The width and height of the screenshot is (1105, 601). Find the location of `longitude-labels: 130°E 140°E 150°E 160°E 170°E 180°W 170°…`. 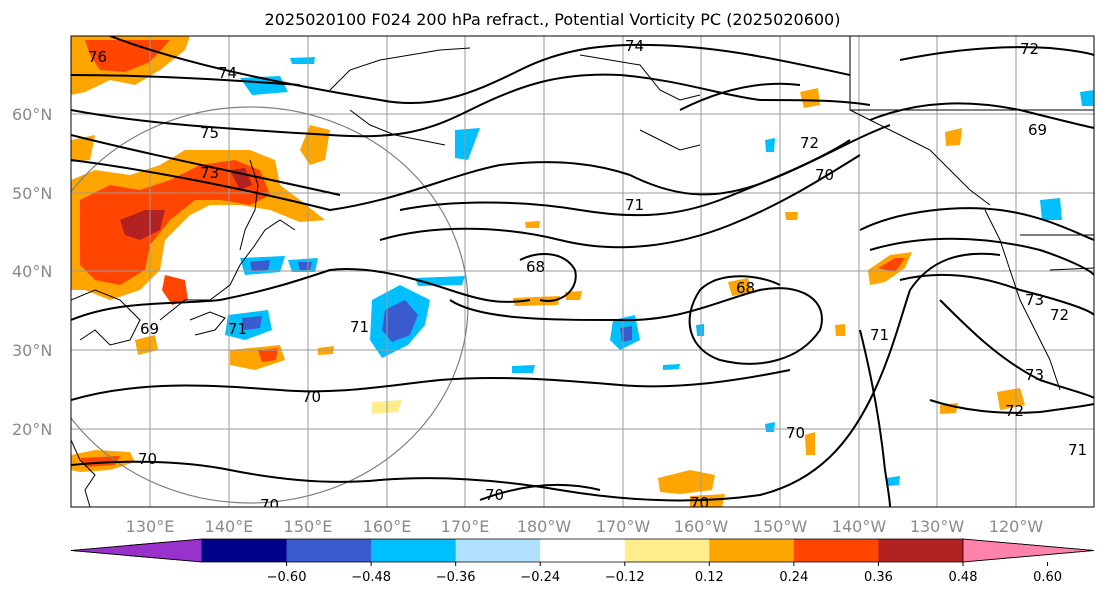

longitude-labels: 130°E 140°E 150°E 160°E 170°E 180°W 170°… is located at coordinates (585, 526).